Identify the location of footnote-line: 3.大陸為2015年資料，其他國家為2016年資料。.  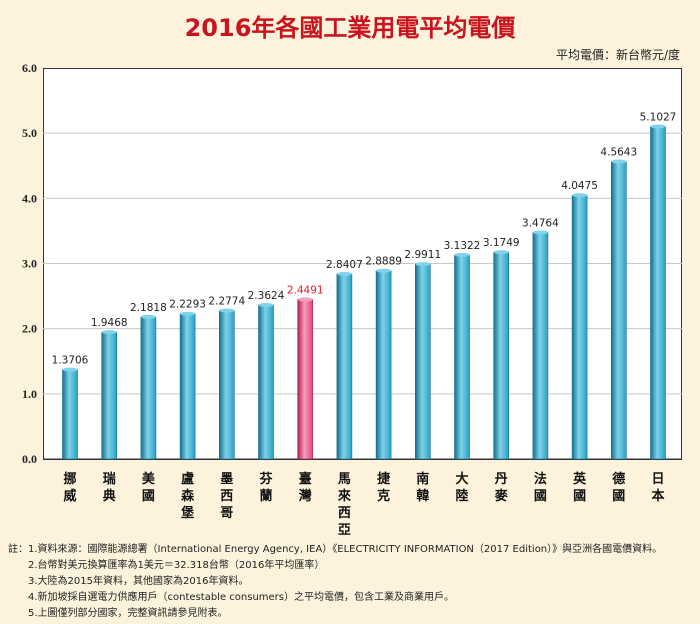
(353, 582).